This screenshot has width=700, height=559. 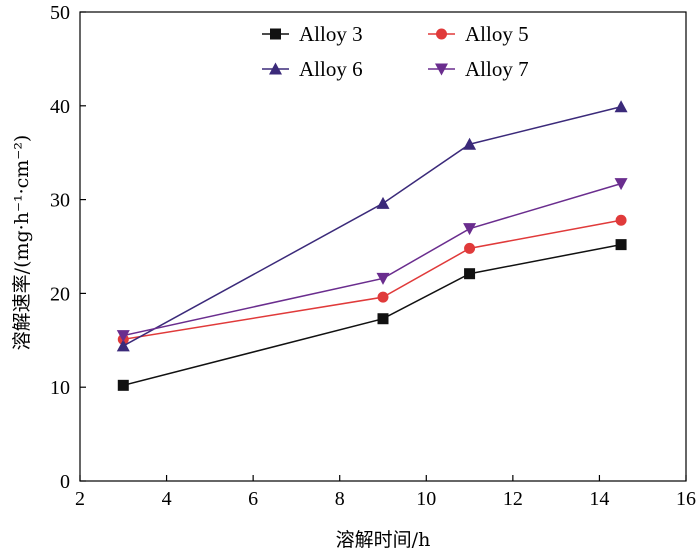 I want to click on legend-label: Alloy 7, so click(x=497, y=69).